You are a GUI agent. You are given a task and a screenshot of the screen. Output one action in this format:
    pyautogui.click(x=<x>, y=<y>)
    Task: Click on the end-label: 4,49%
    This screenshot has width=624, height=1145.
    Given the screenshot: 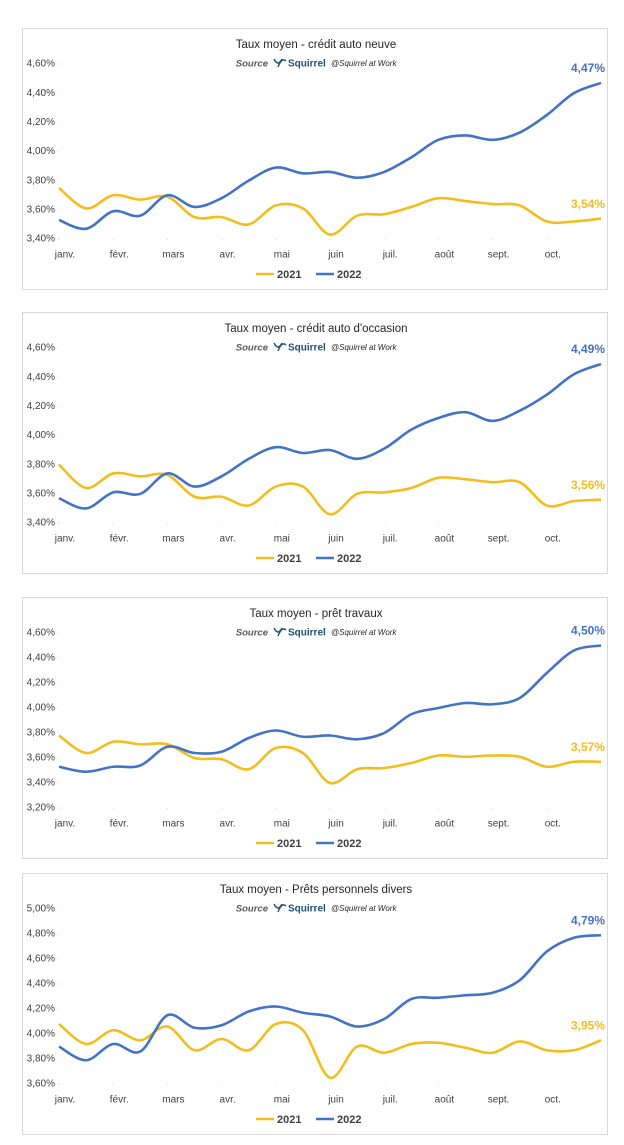 What is the action you would take?
    pyautogui.click(x=588, y=349)
    